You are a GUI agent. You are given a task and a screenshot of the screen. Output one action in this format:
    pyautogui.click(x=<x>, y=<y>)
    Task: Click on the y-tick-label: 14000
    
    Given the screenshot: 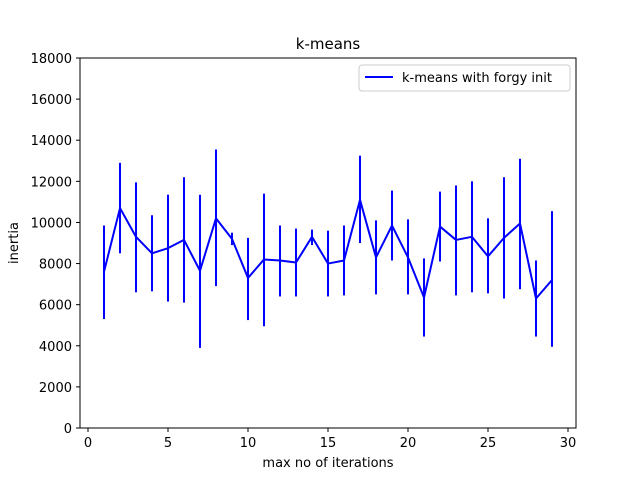 What is the action you would take?
    pyautogui.click(x=51, y=141)
    